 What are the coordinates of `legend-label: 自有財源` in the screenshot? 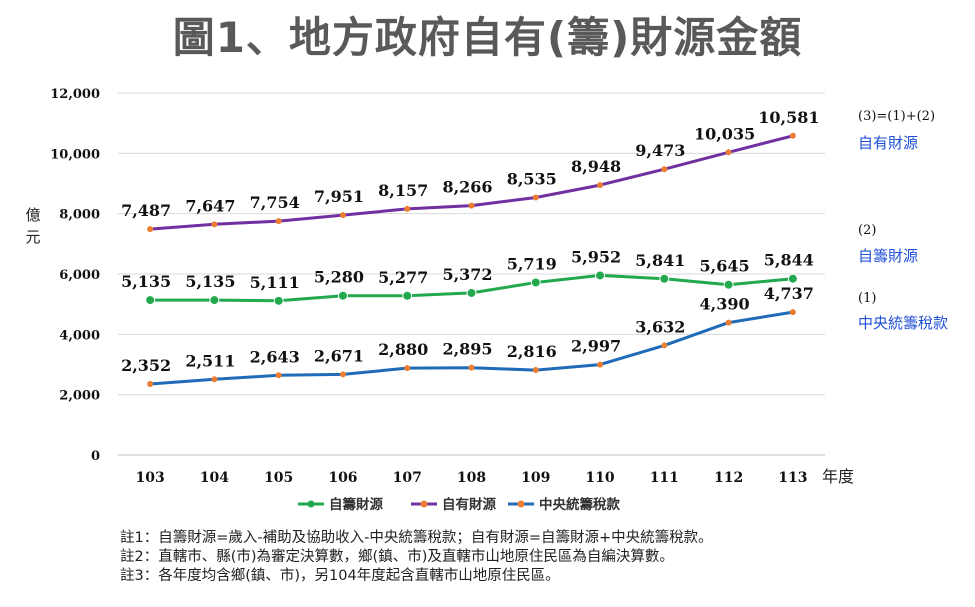 It's located at (469, 504).